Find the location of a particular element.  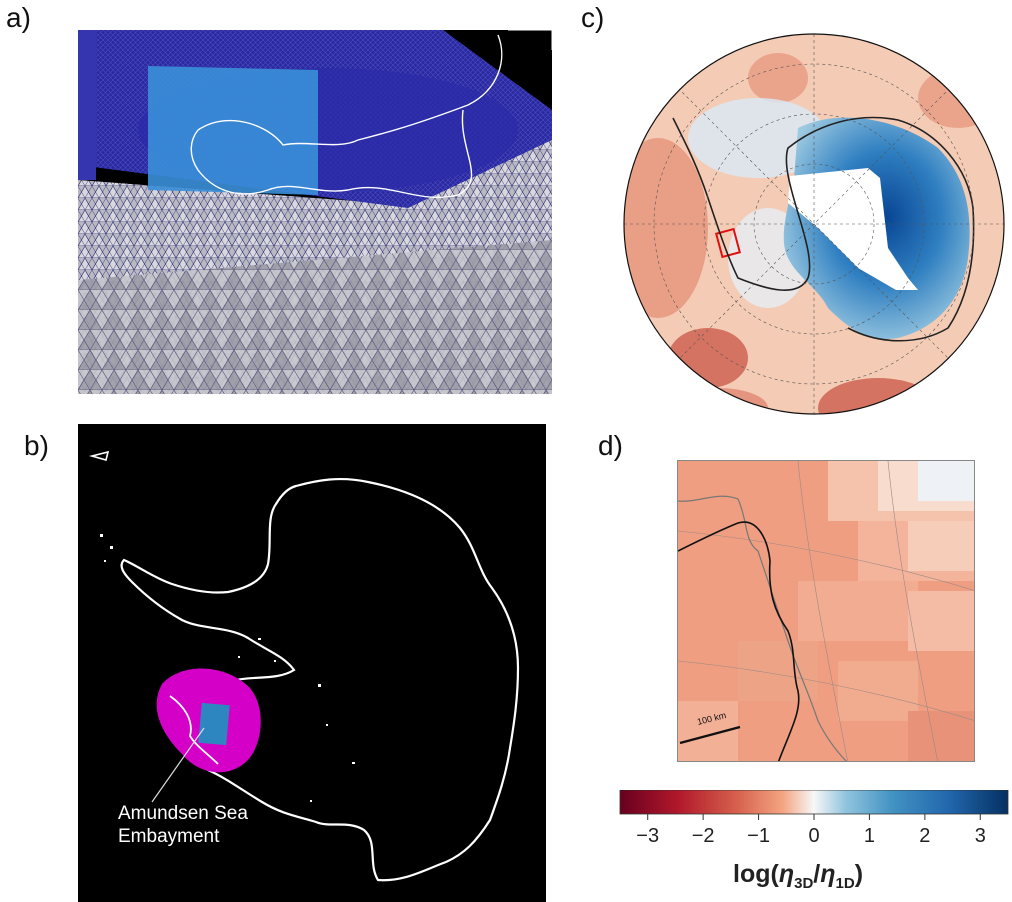

panel-d-label: d) is located at coordinates (610, 445).